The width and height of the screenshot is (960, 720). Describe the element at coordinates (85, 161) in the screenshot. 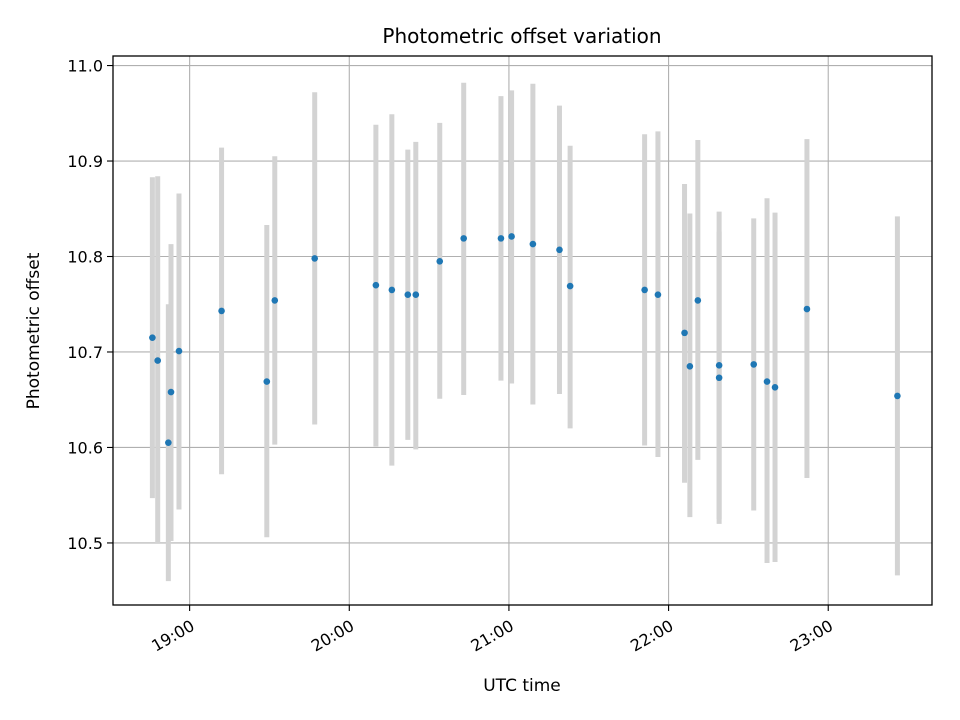

I see `y-tick-label: 10.9` at that location.